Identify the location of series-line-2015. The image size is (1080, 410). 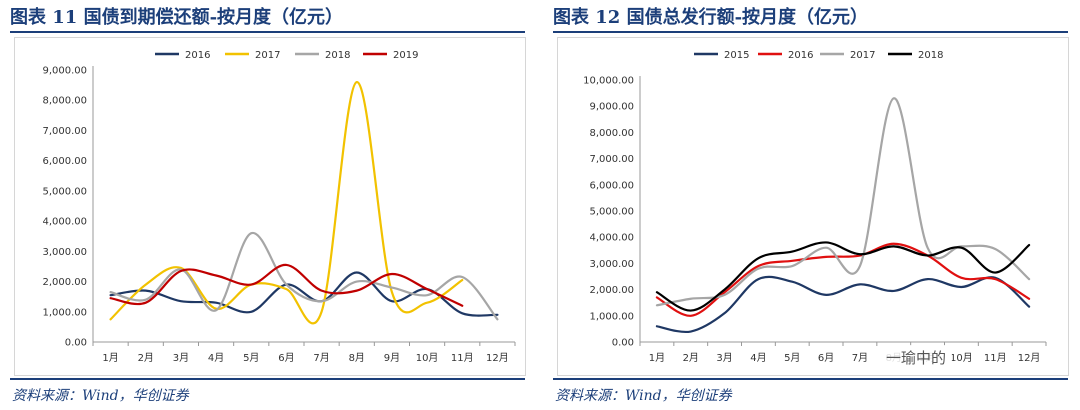
(843, 304).